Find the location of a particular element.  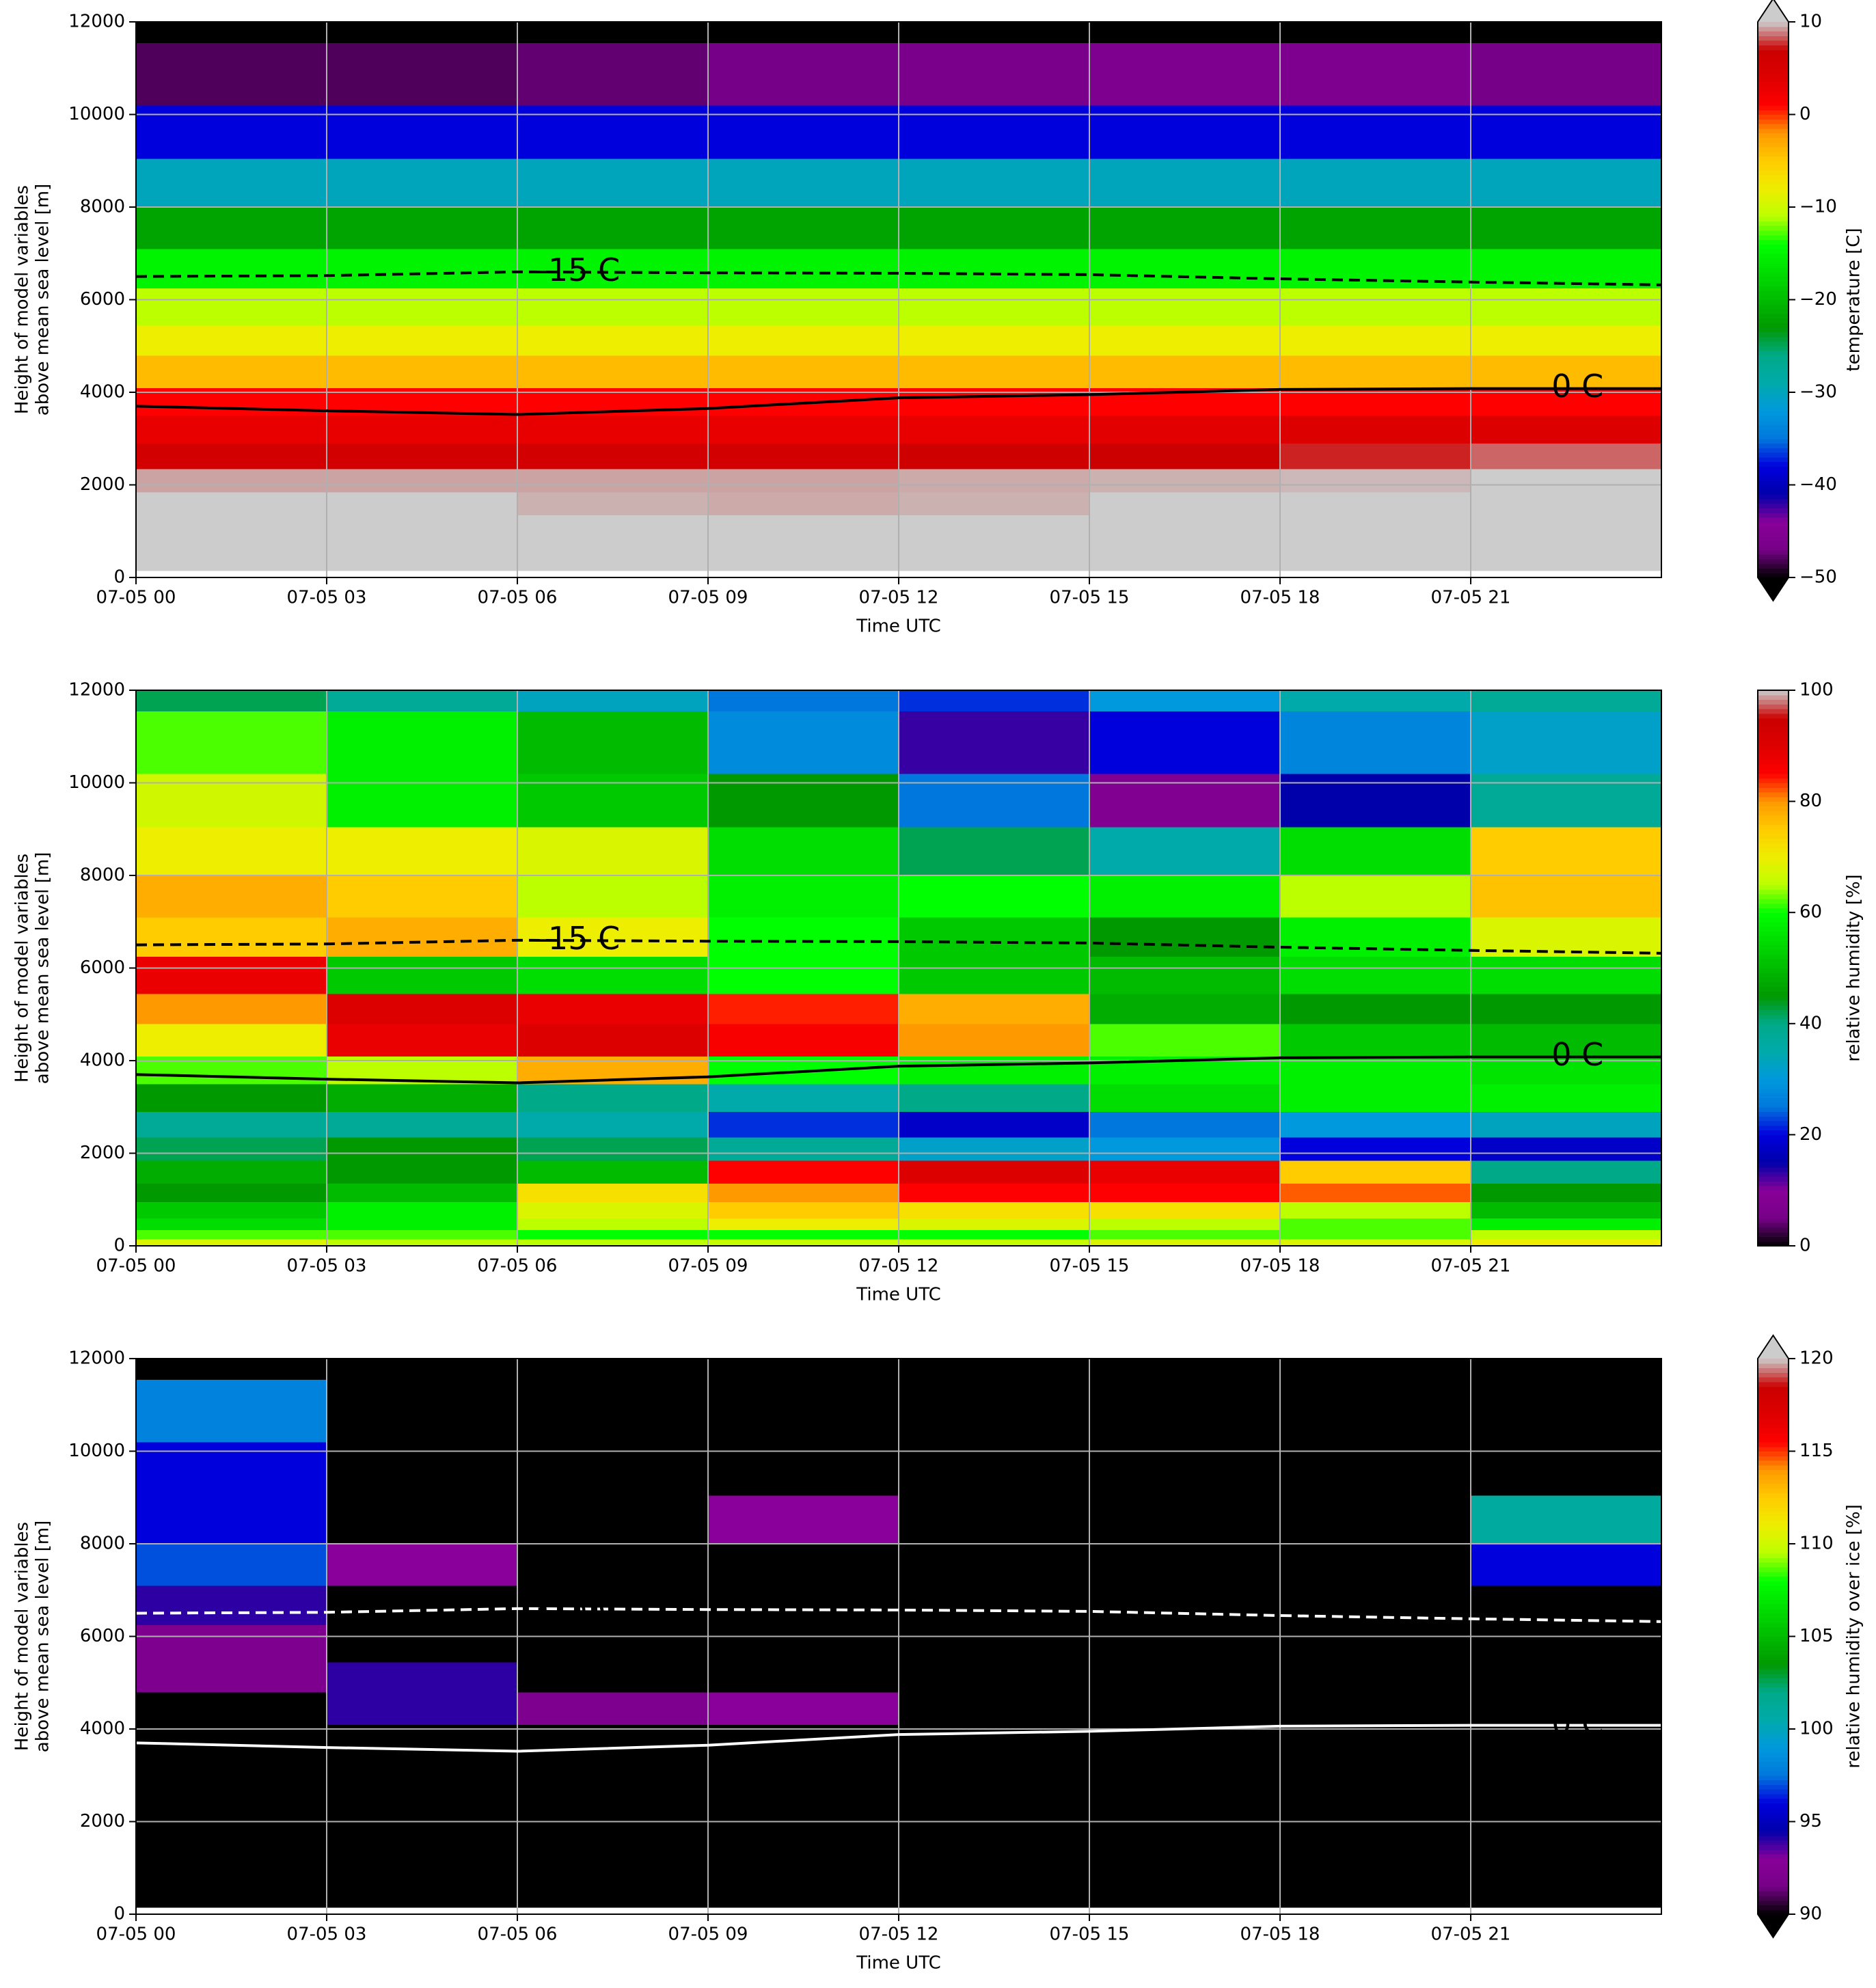

colorbar-label: relative humidity [%] is located at coordinates (1854, 967).